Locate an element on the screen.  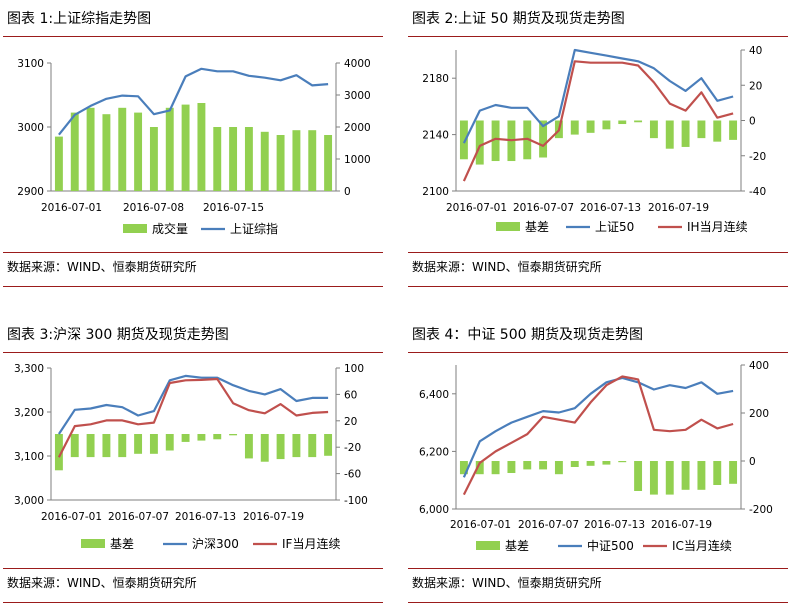
right-tick-label: 60 is located at coordinates (350, 395).